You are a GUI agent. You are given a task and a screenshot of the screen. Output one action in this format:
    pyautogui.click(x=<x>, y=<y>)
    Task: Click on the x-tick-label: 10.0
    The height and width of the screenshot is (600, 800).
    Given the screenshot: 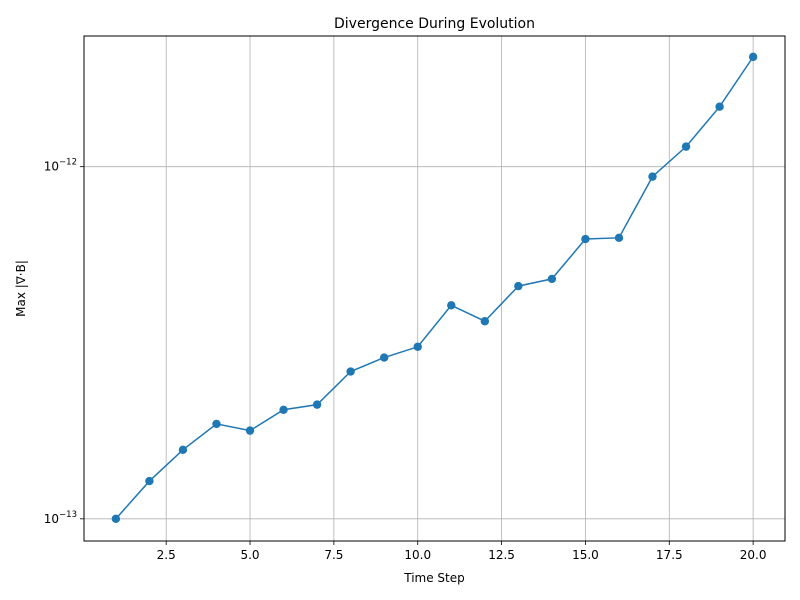 What is the action you would take?
    pyautogui.click(x=417, y=555)
    